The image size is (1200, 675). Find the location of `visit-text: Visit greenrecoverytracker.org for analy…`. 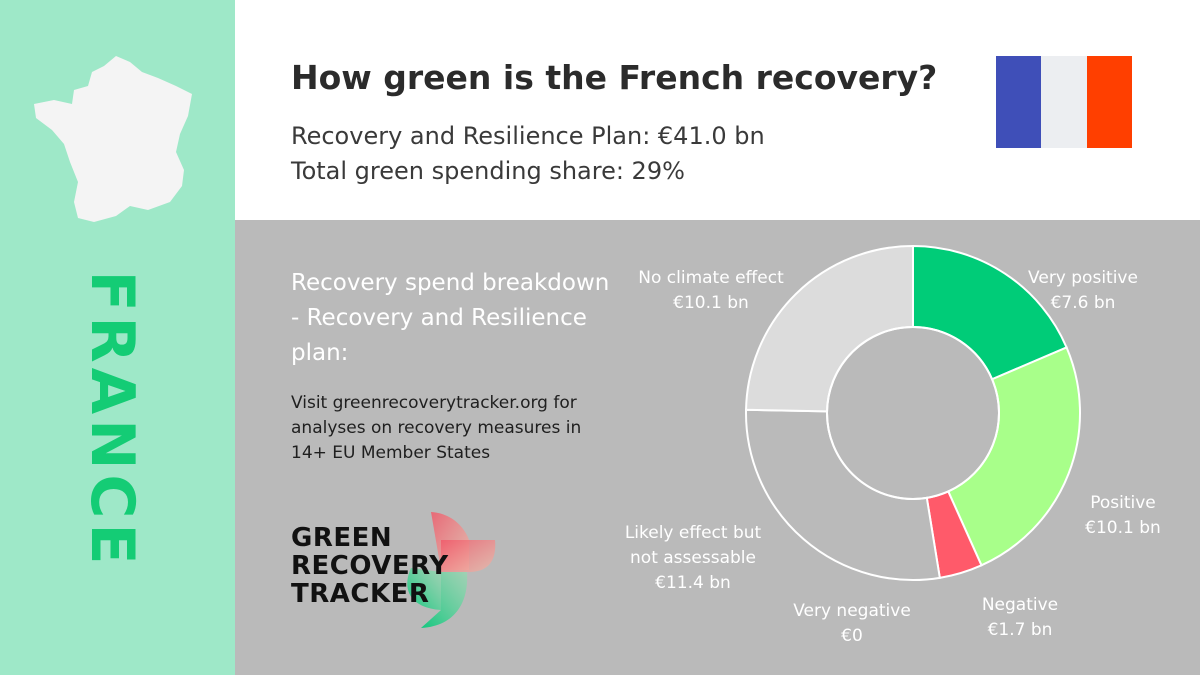

visit-text: Visit greenrecoverytracker.org for analy… is located at coordinates (436, 428).